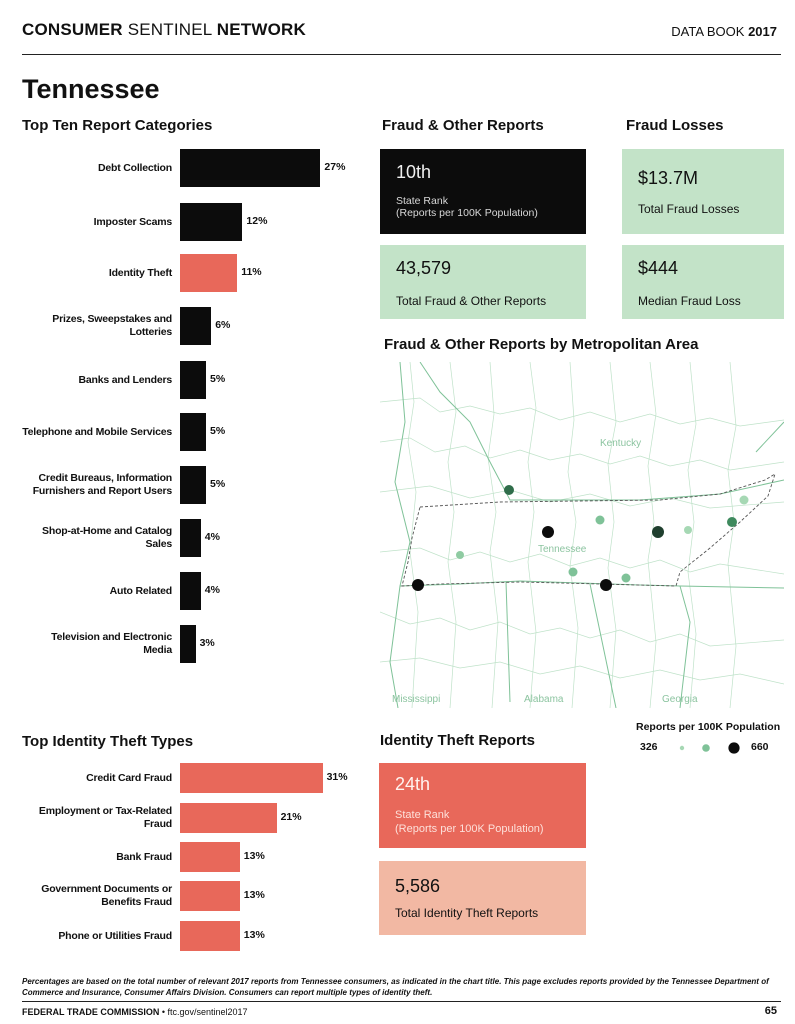 This screenshot has width=795, height=1024. What do you see at coordinates (424, 268) in the screenshot?
I see `fraud-total: 43,579` at bounding box center [424, 268].